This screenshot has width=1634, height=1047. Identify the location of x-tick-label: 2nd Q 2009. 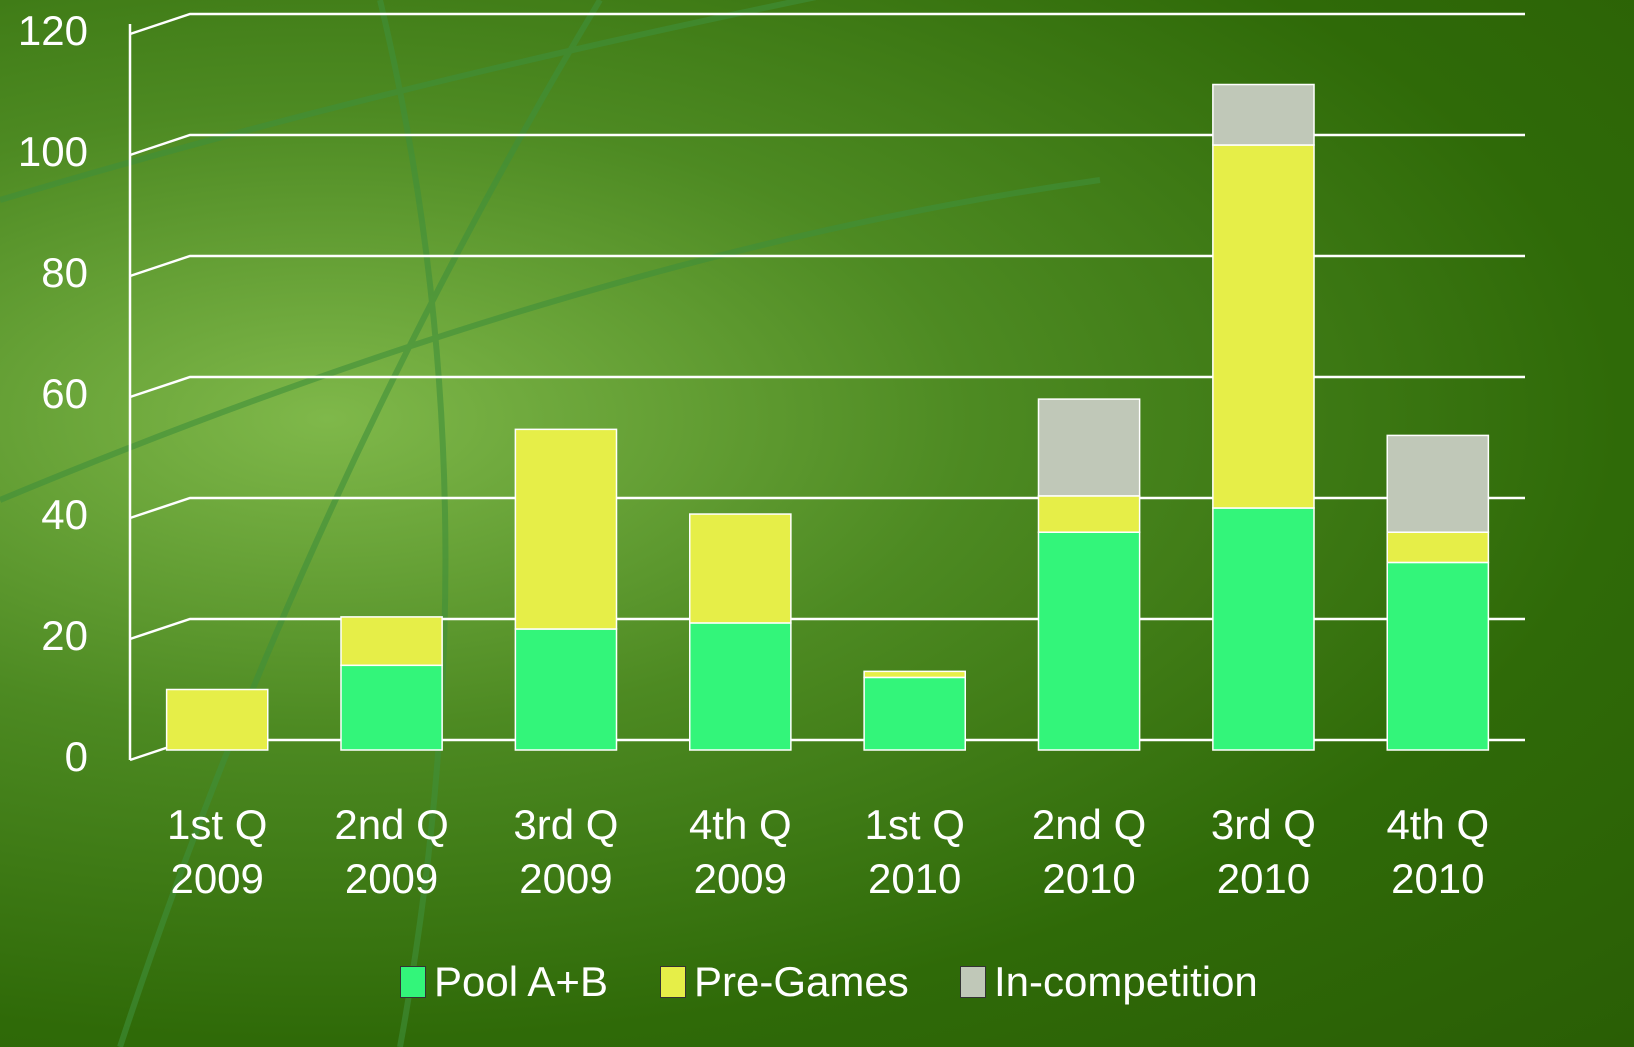
(391, 851).